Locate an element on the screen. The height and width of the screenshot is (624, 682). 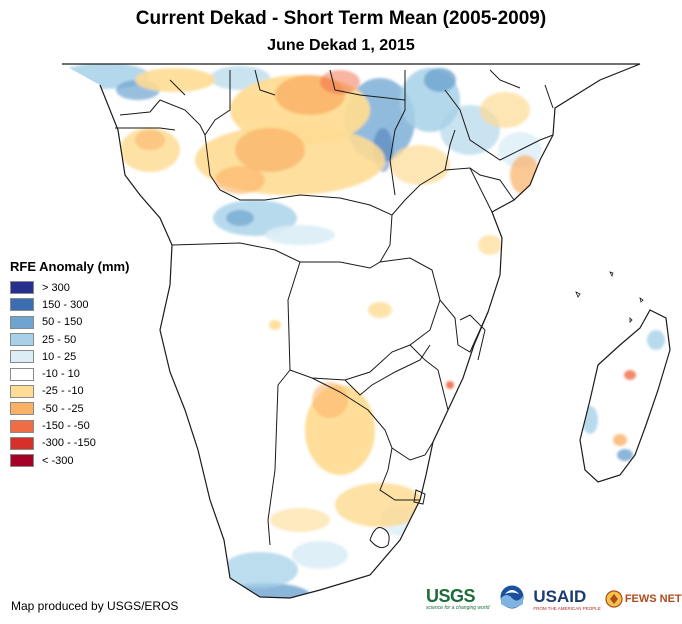
legend-item: -150 - -50 is located at coordinates (69, 425).